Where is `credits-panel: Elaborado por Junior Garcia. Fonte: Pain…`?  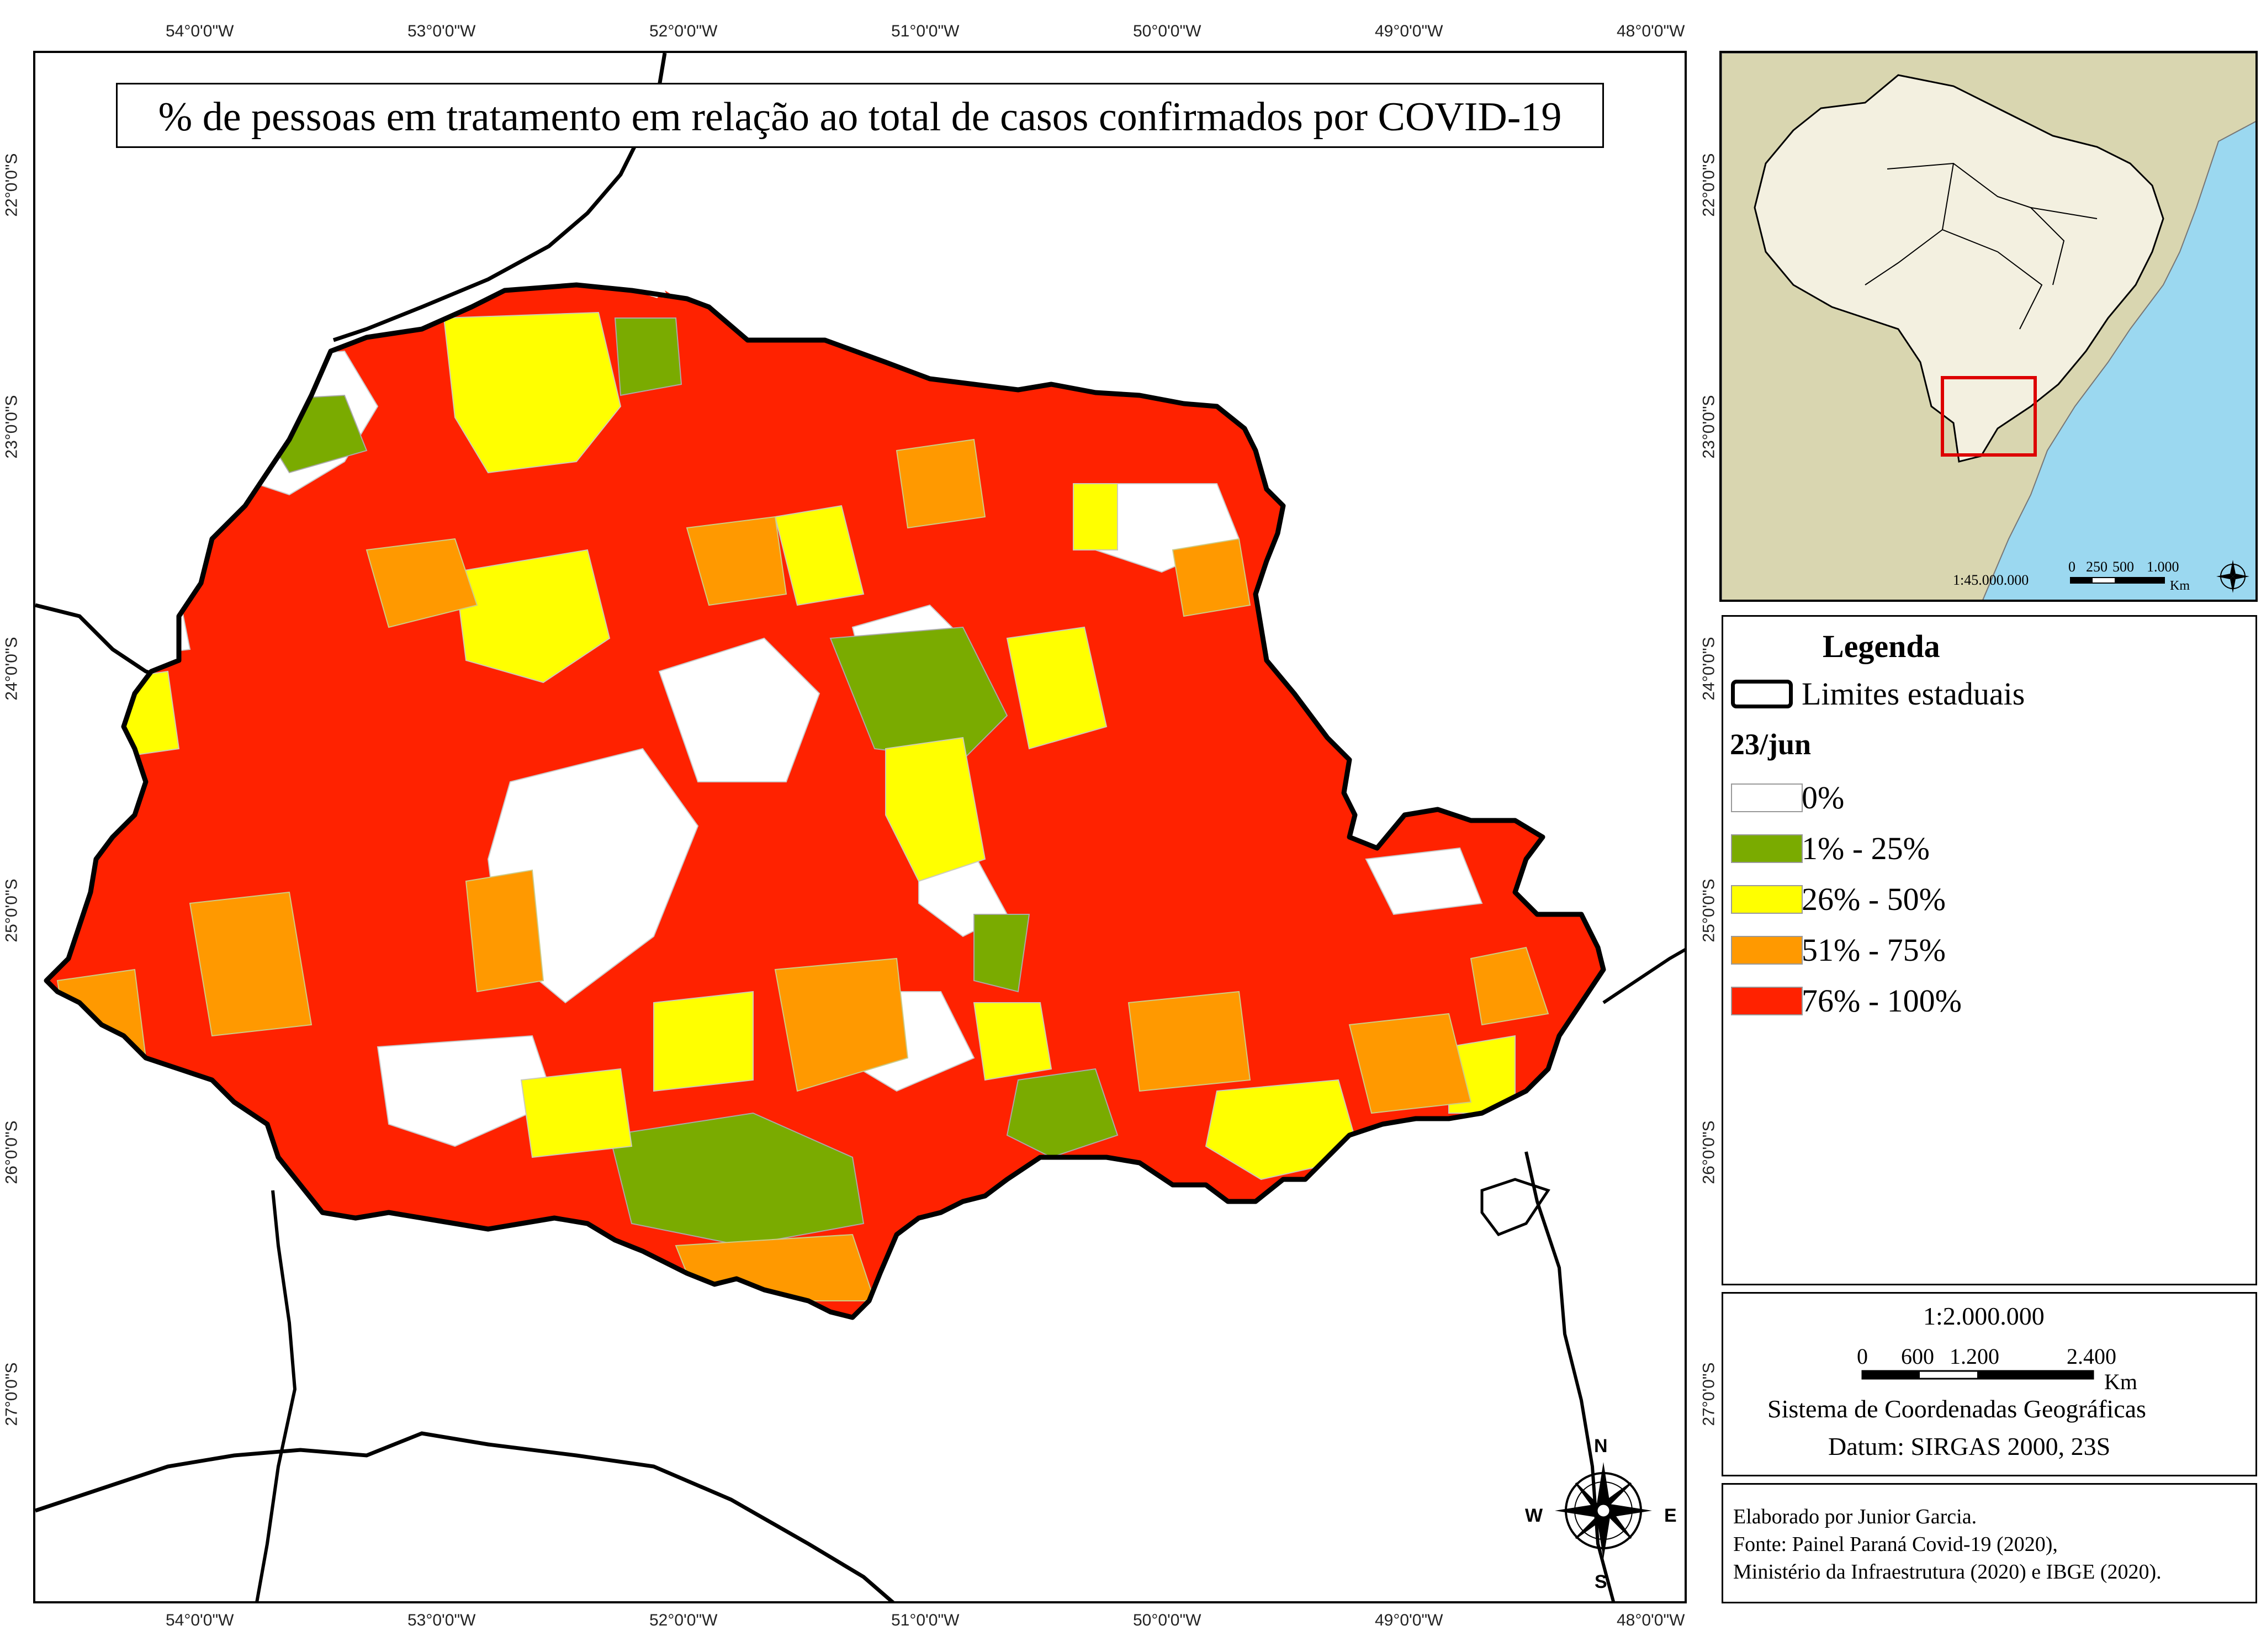
credits-panel: Elaborado por Junior Garcia. Fonte: Pain… is located at coordinates (1989, 1543).